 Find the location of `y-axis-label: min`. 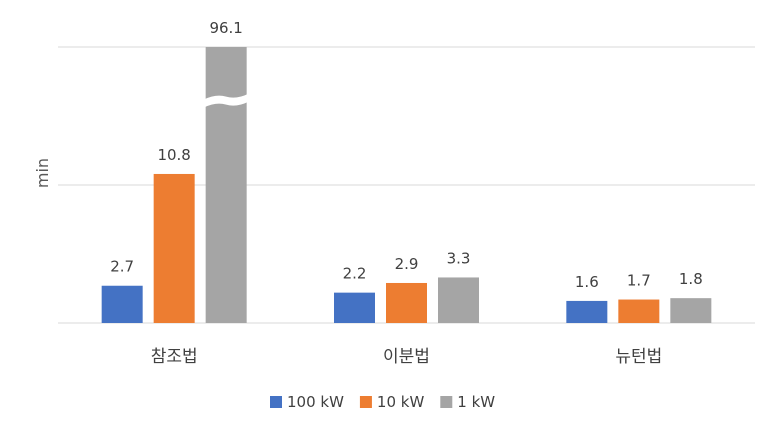

y-axis-label: min is located at coordinates (42, 173).